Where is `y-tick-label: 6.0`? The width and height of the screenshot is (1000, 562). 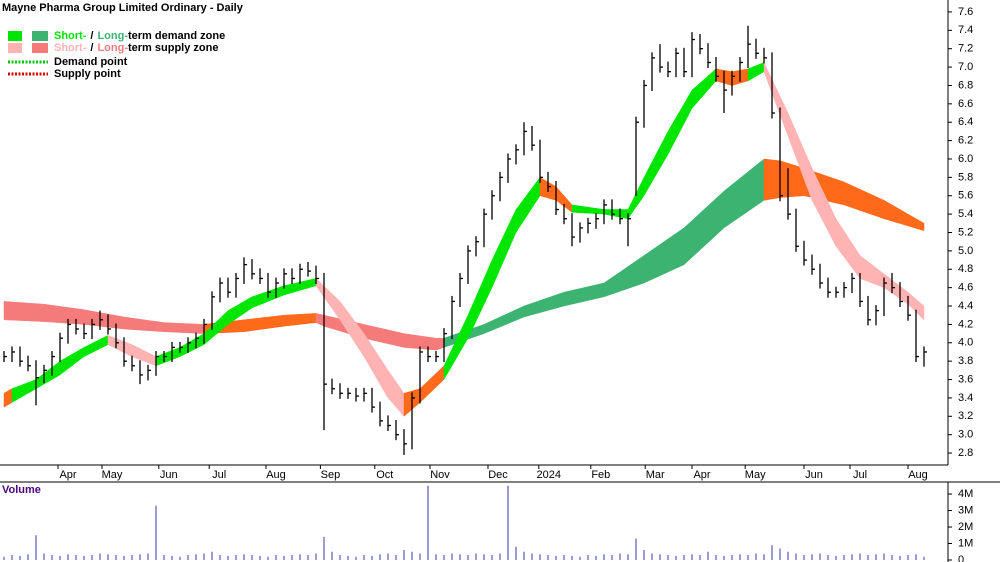
y-tick-label: 6.0 is located at coordinates (965, 159).